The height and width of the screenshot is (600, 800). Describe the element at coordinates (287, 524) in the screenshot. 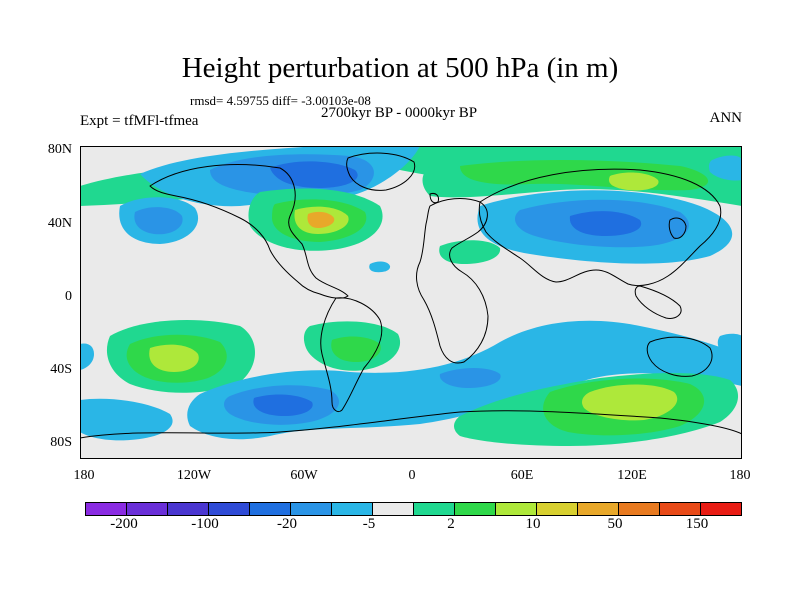

I see `colorbar-label: -20` at that location.